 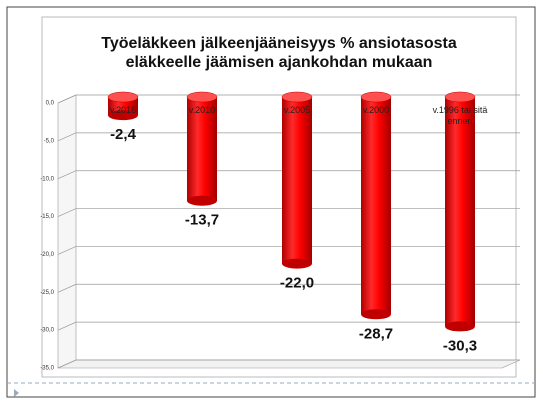 I want to click on back-wall, so click(x=67, y=231).